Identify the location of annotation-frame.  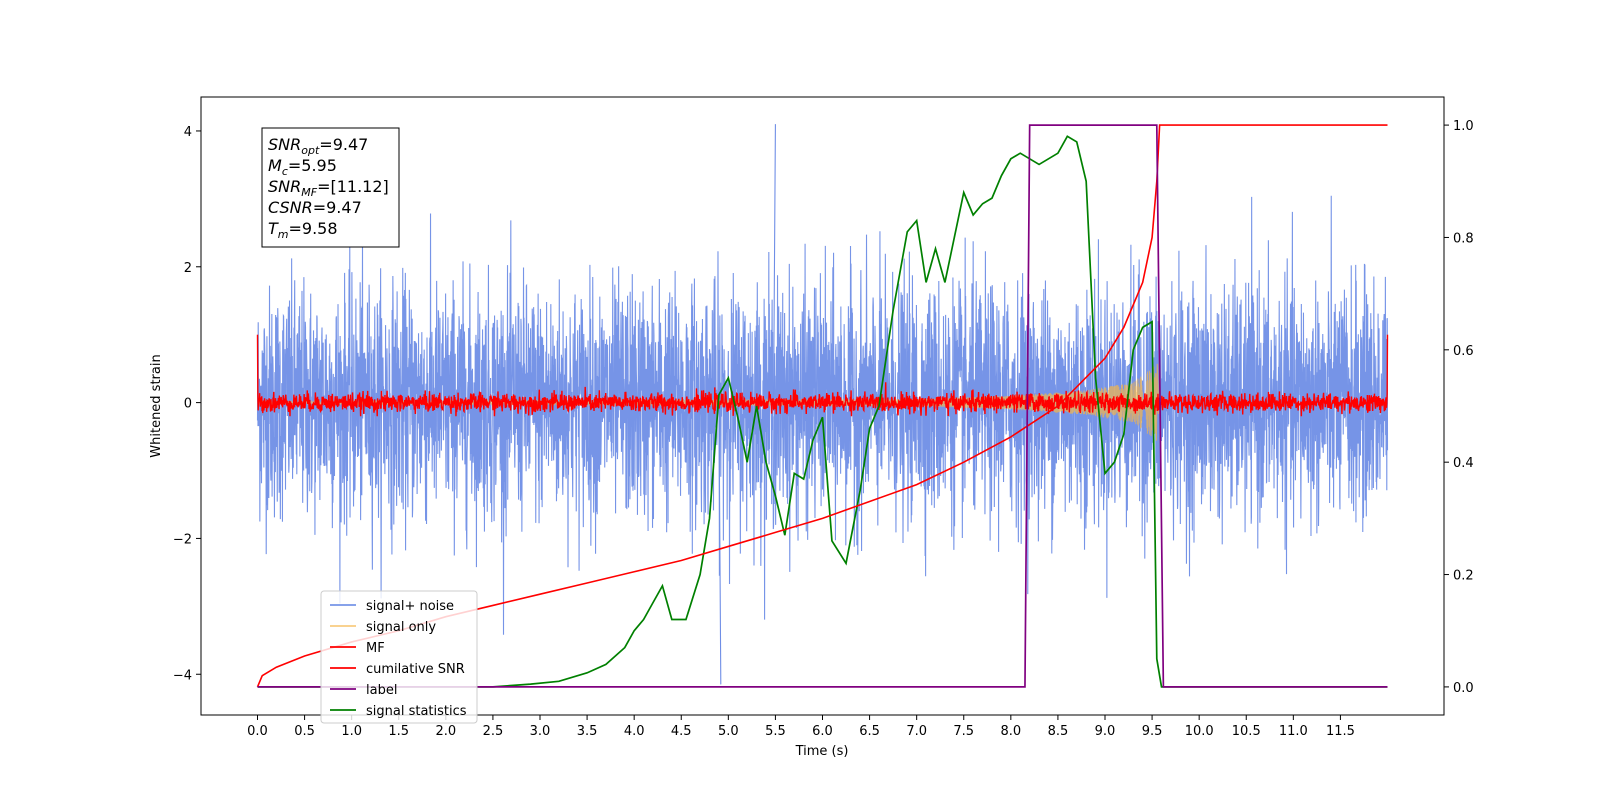
(330, 187).